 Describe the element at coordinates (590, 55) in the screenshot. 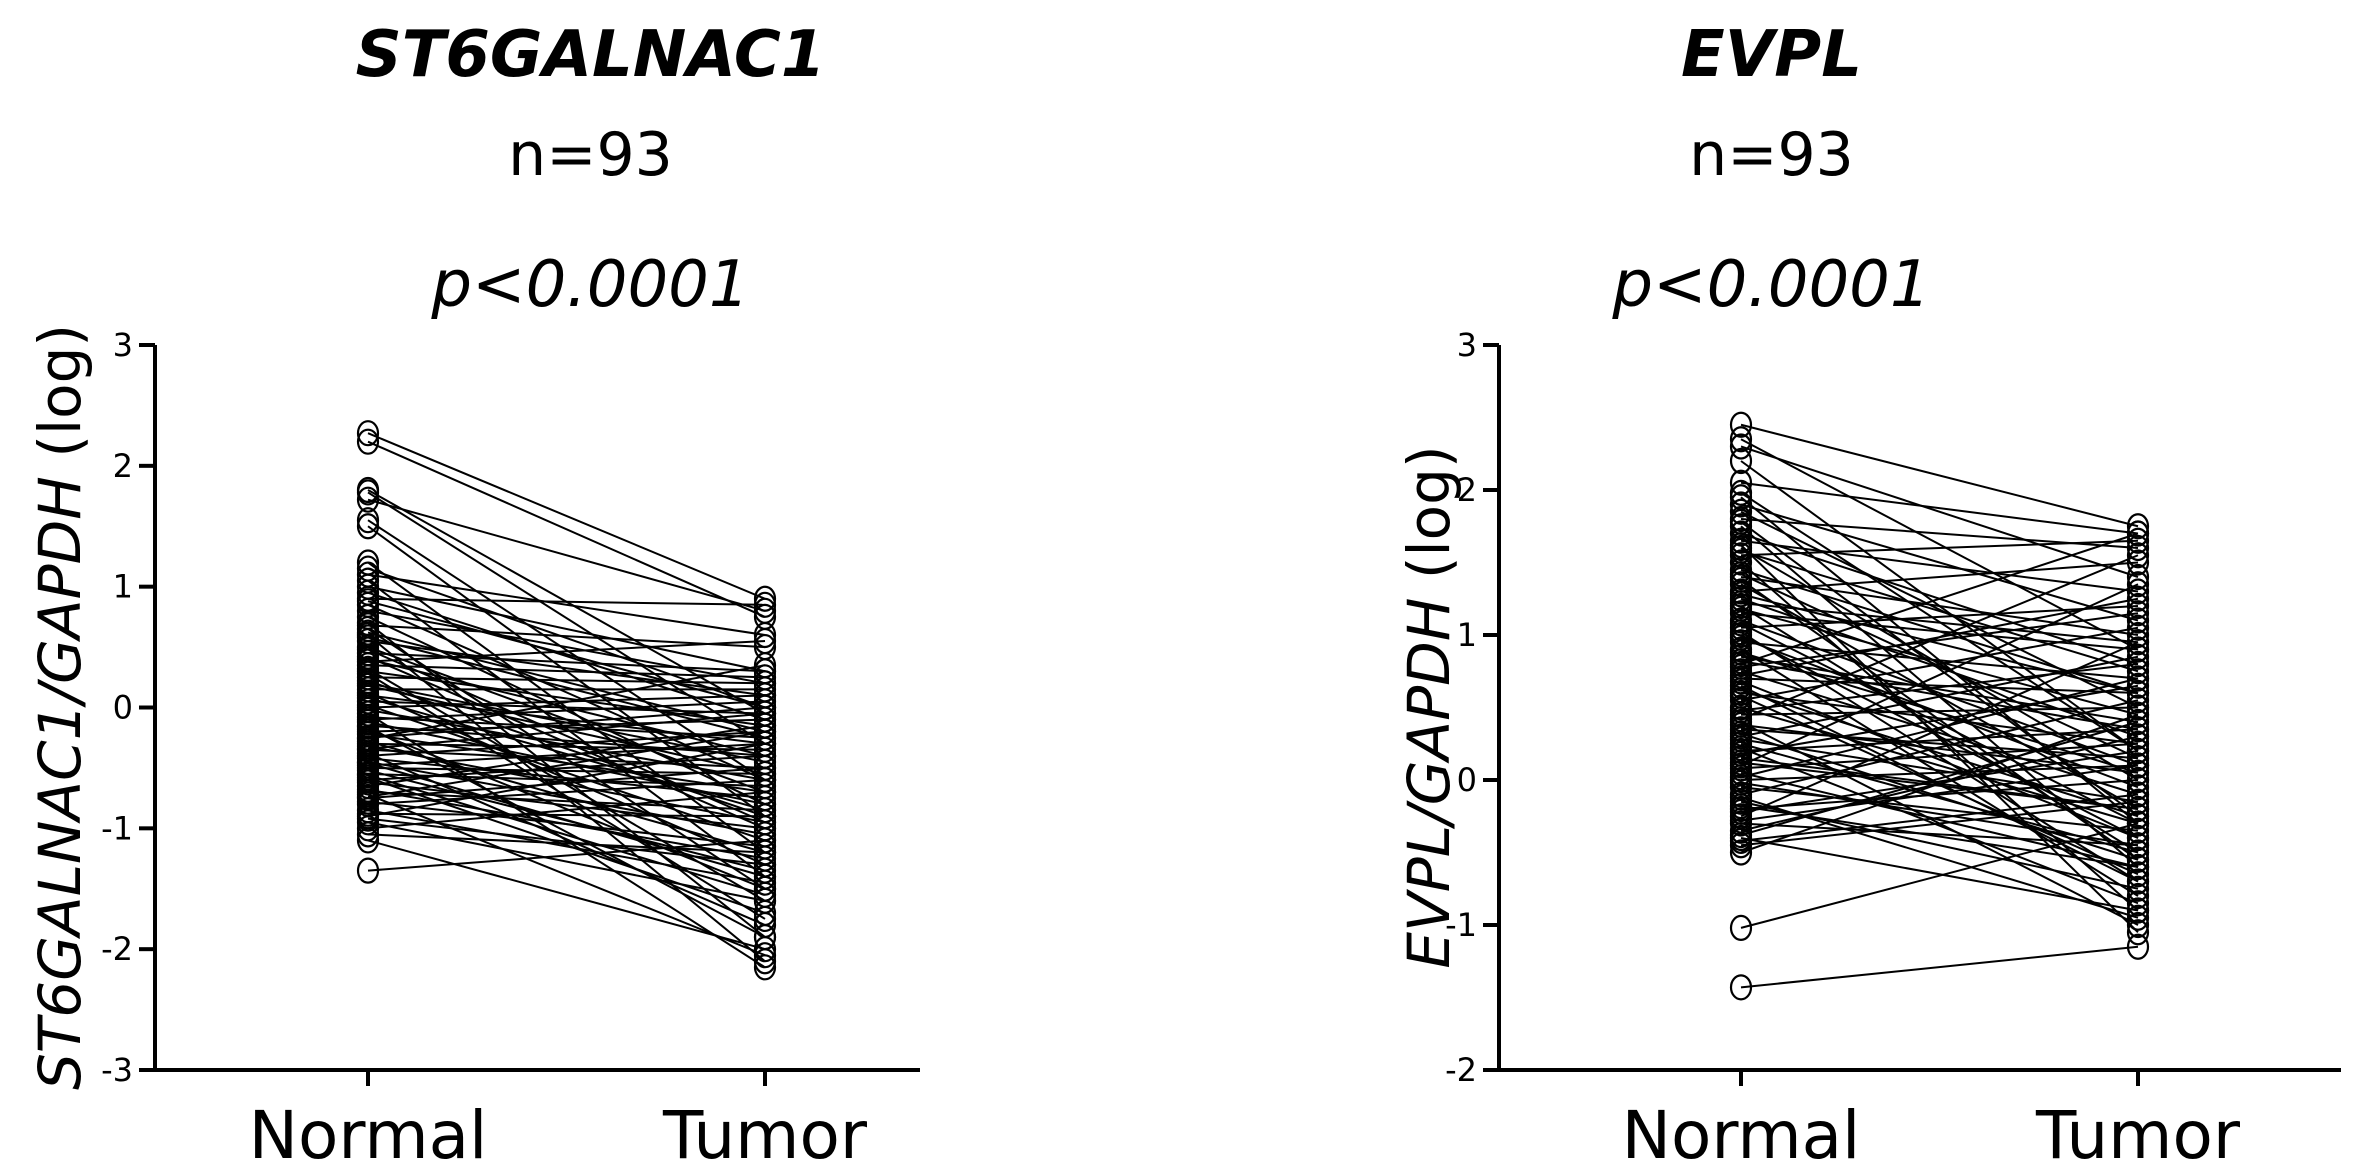

I see `chart-title: ST6GALNAC1` at that location.